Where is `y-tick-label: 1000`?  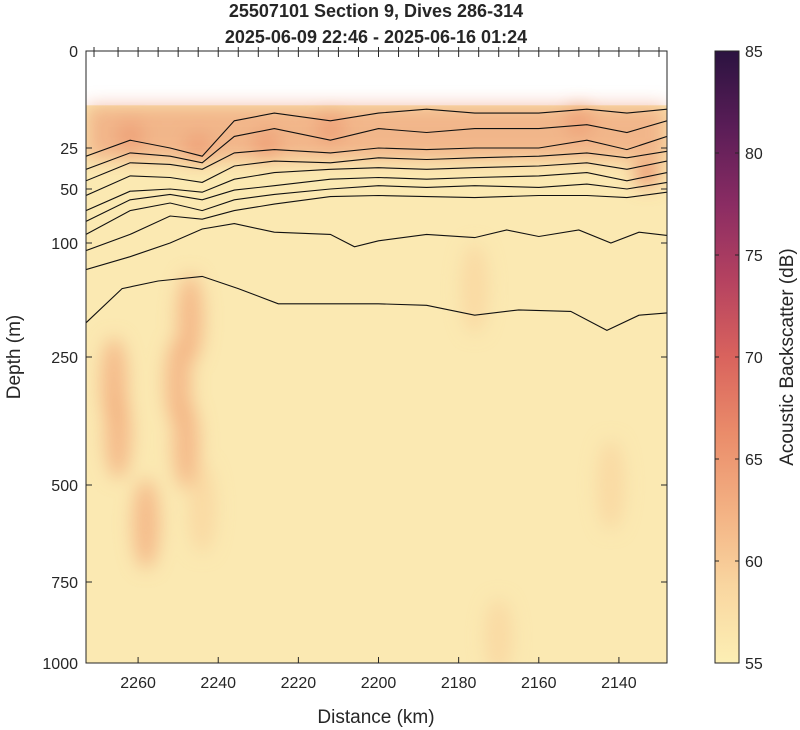 y-tick-label: 1000 is located at coordinates (60, 664).